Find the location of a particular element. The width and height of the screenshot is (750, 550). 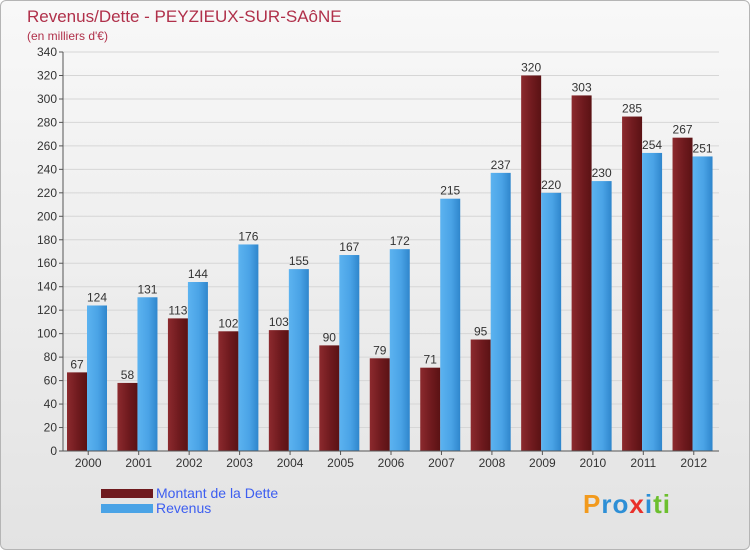

data-label: 176 is located at coordinates (248, 236).